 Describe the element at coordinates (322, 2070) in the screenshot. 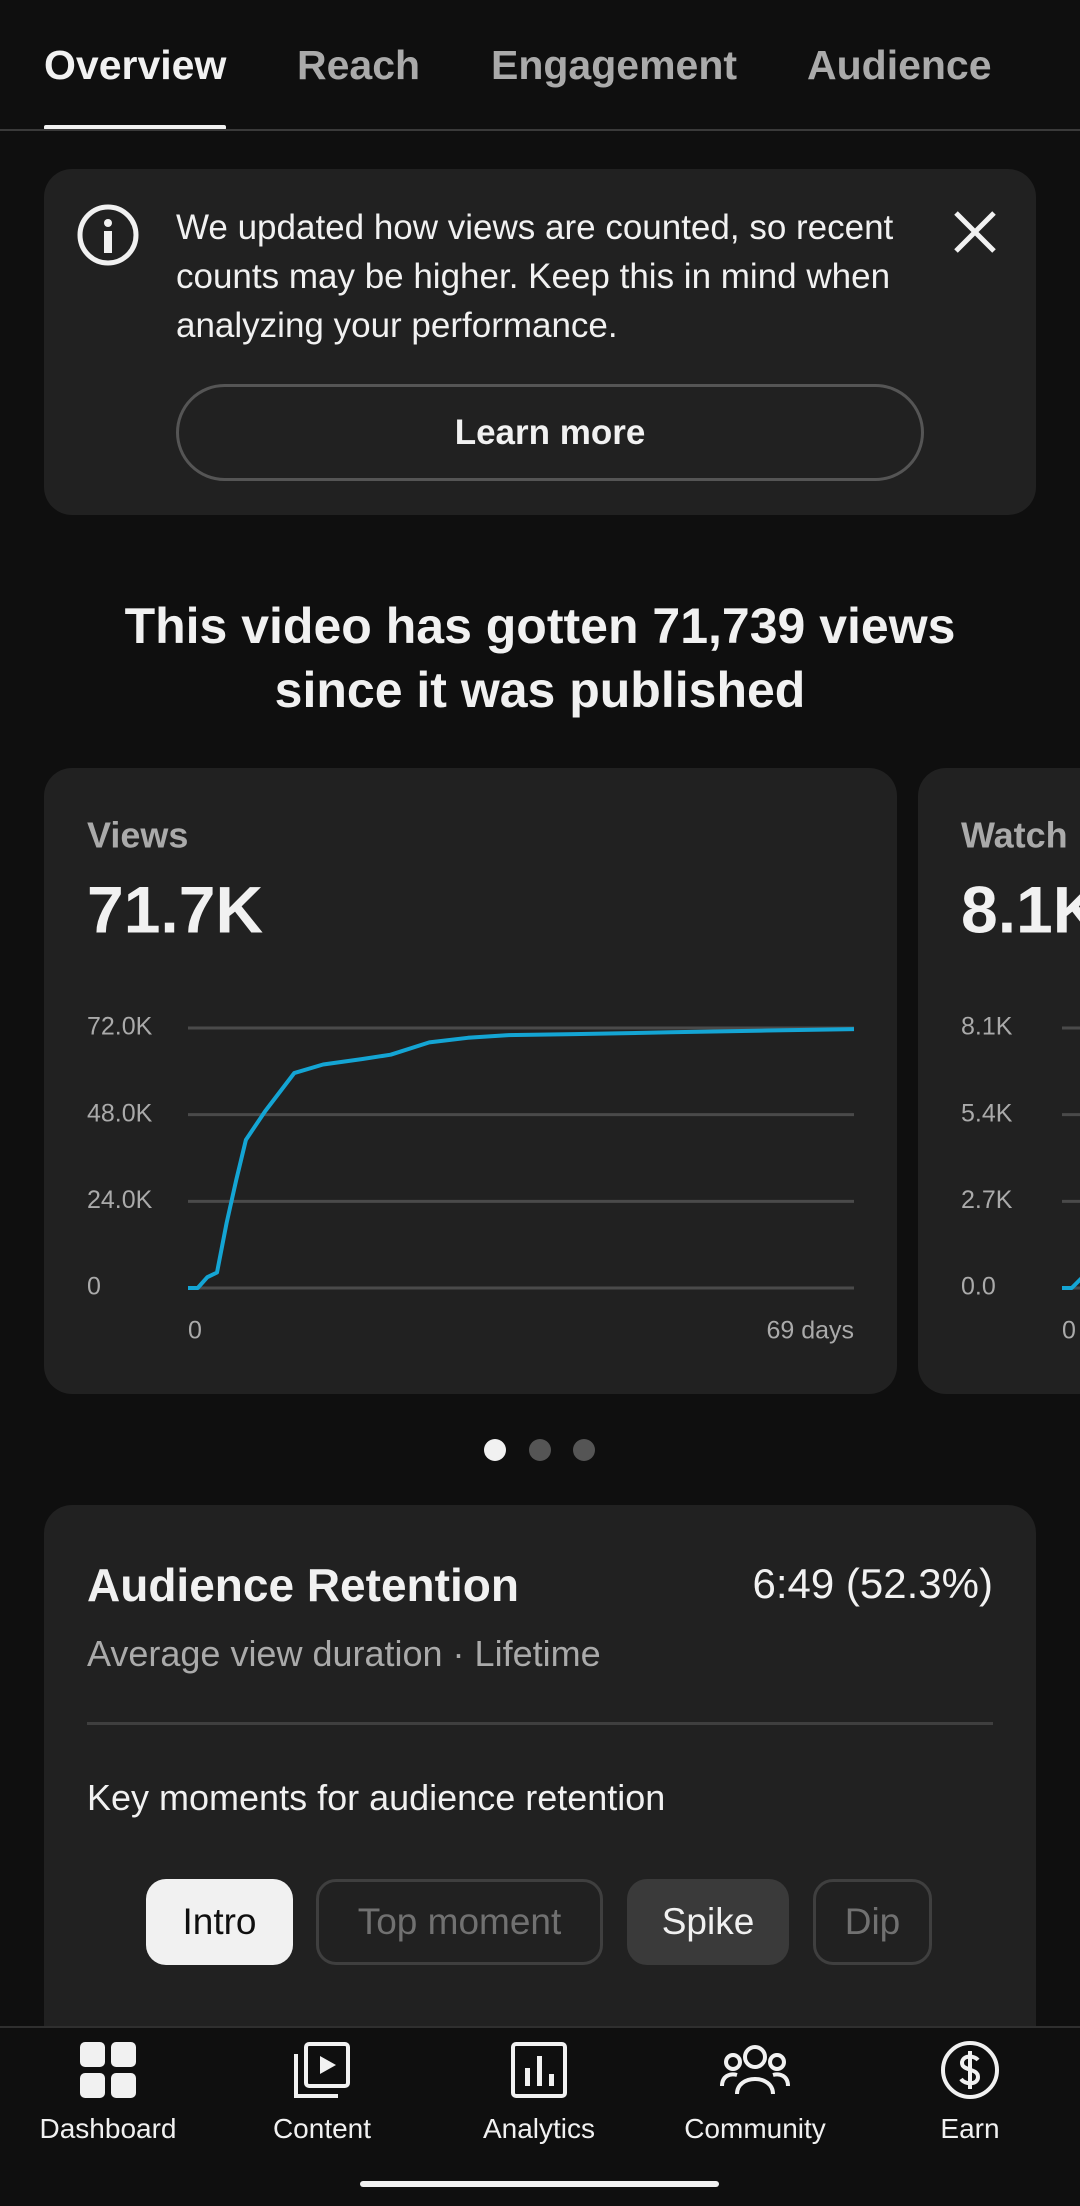

I see `content-icon` at that location.